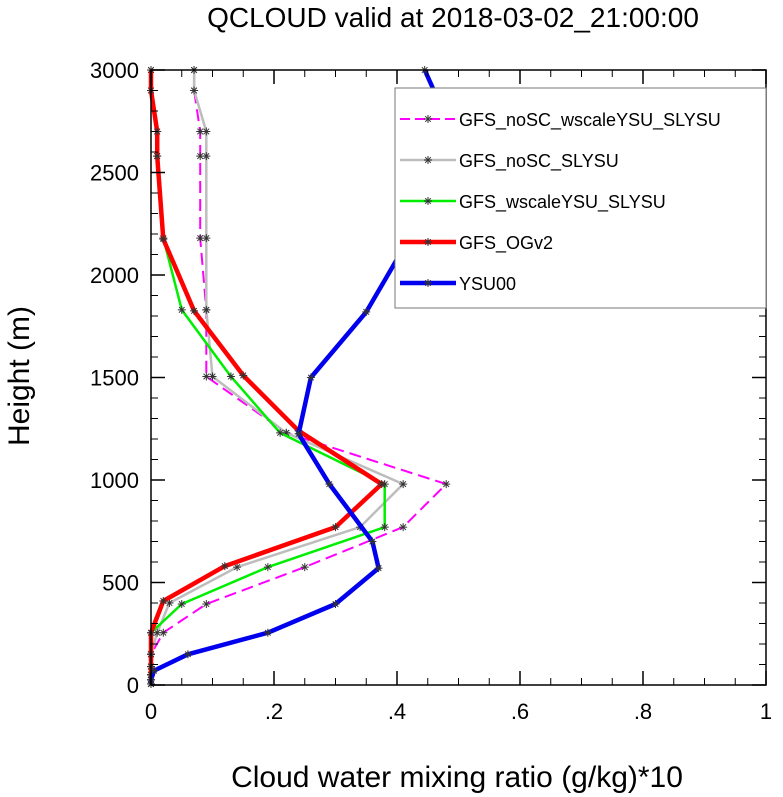 The image size is (783, 797). Describe the element at coordinates (274, 711) in the screenshot. I see `x-tick-label-1: .2` at that location.